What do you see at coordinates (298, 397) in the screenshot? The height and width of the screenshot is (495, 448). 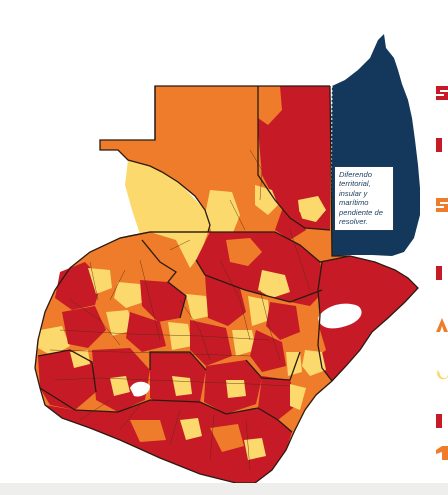 I see `region-south-j` at bounding box center [298, 397].